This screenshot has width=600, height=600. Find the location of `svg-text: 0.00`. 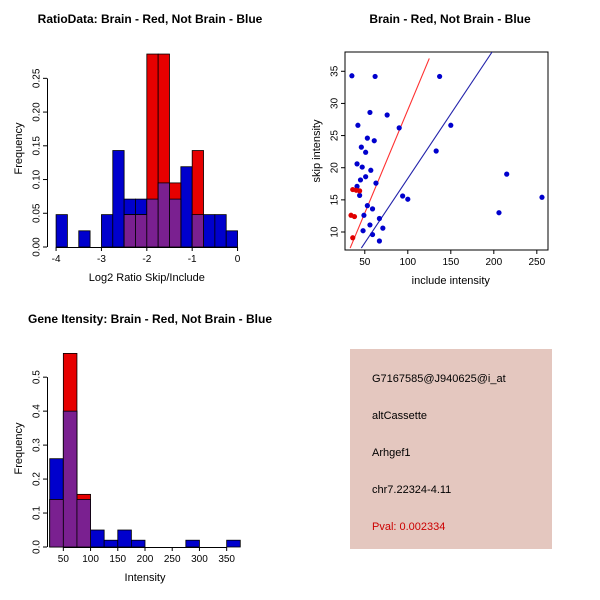

svg-text: 0.00 is located at coordinates (37, 247).